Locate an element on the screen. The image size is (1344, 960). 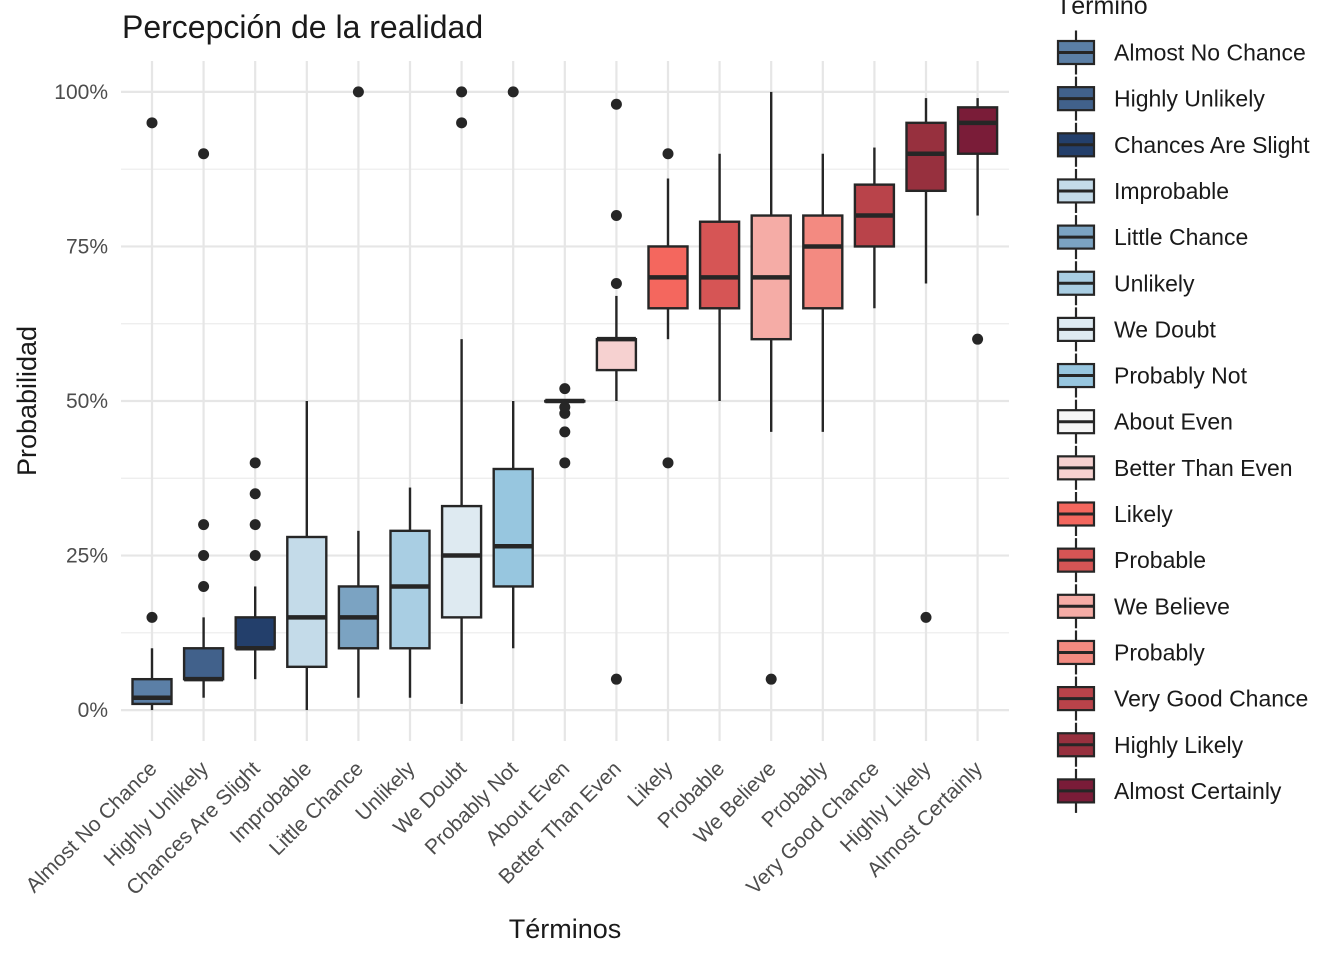
legend-item: Unlikely is located at coordinates (1125, 283).